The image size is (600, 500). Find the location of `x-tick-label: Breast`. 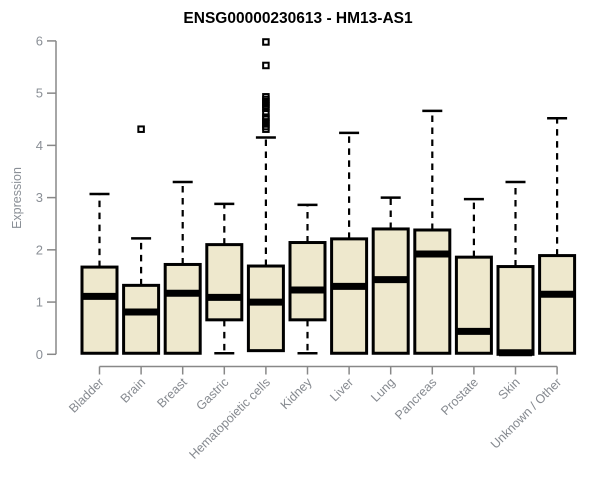

x-tick-label: Breast is located at coordinates (172, 393).